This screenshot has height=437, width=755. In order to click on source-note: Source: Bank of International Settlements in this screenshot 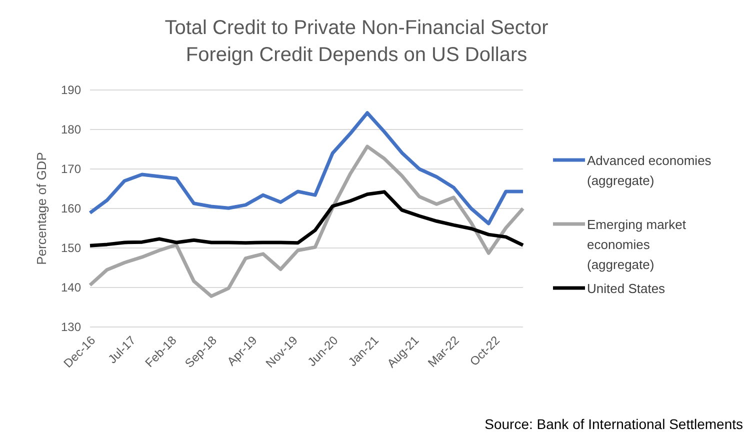, I will do `click(613, 424)`.